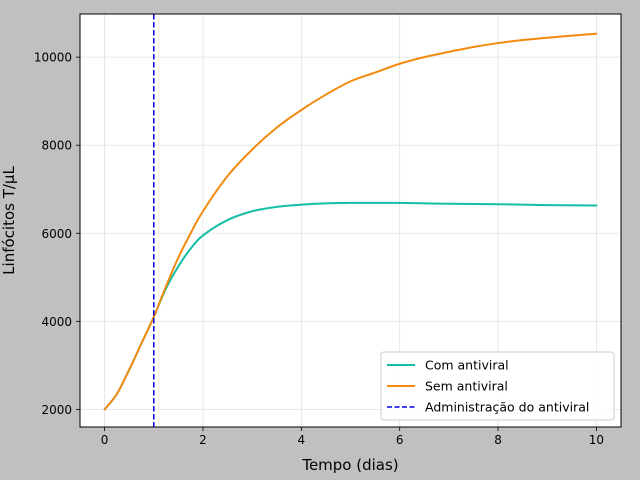 The image size is (640, 480). I want to click on y-tick-label: 10000, so click(53, 58).